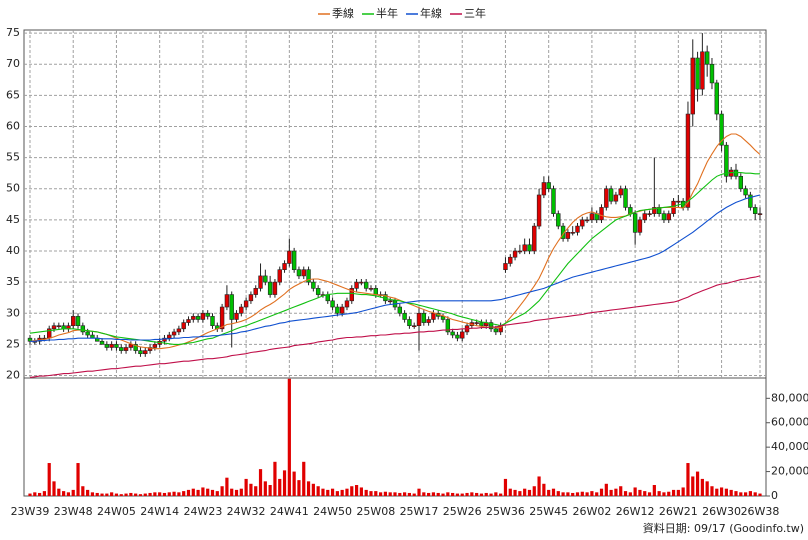 The width and height of the screenshot is (808, 540). Describe the element at coordinates (13, 63) in the screenshot. I see `y-tick-label: 70` at that location.